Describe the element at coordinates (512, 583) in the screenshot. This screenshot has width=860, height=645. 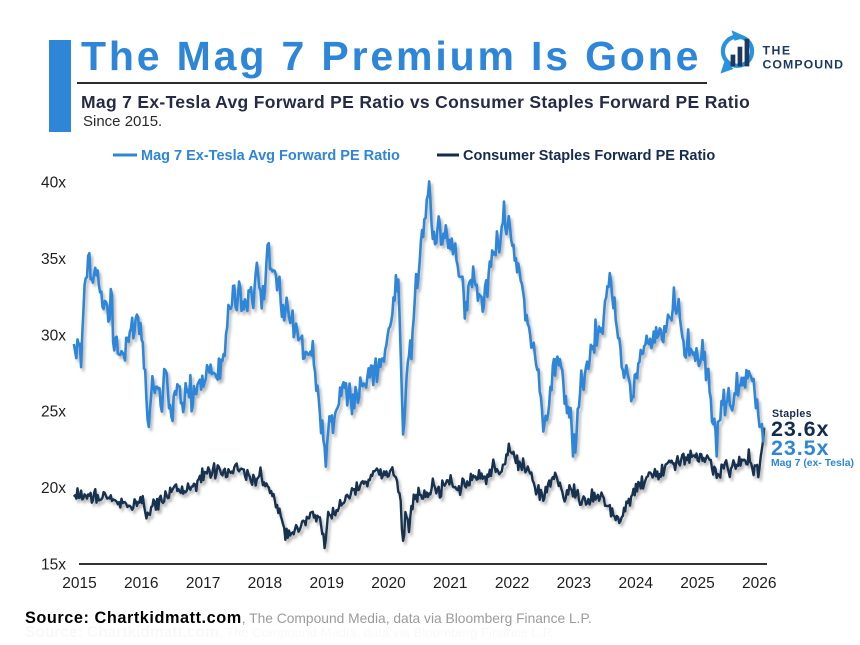
I see `svg-text: 2022` at that location.